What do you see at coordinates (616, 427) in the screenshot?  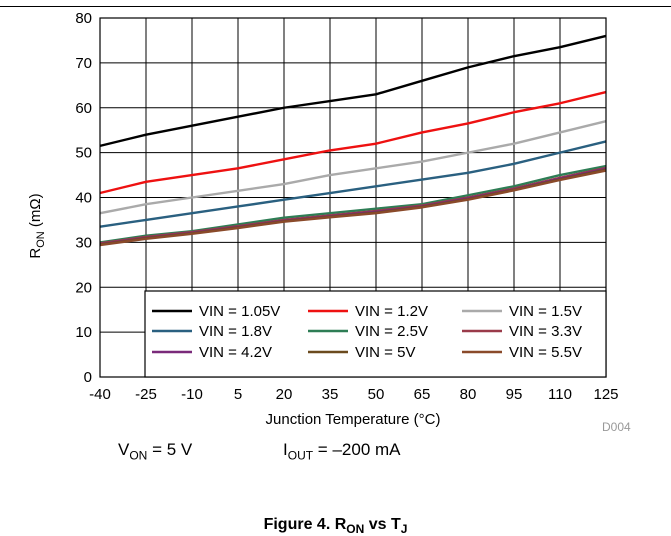 I see `figure-code: D004` at bounding box center [616, 427].